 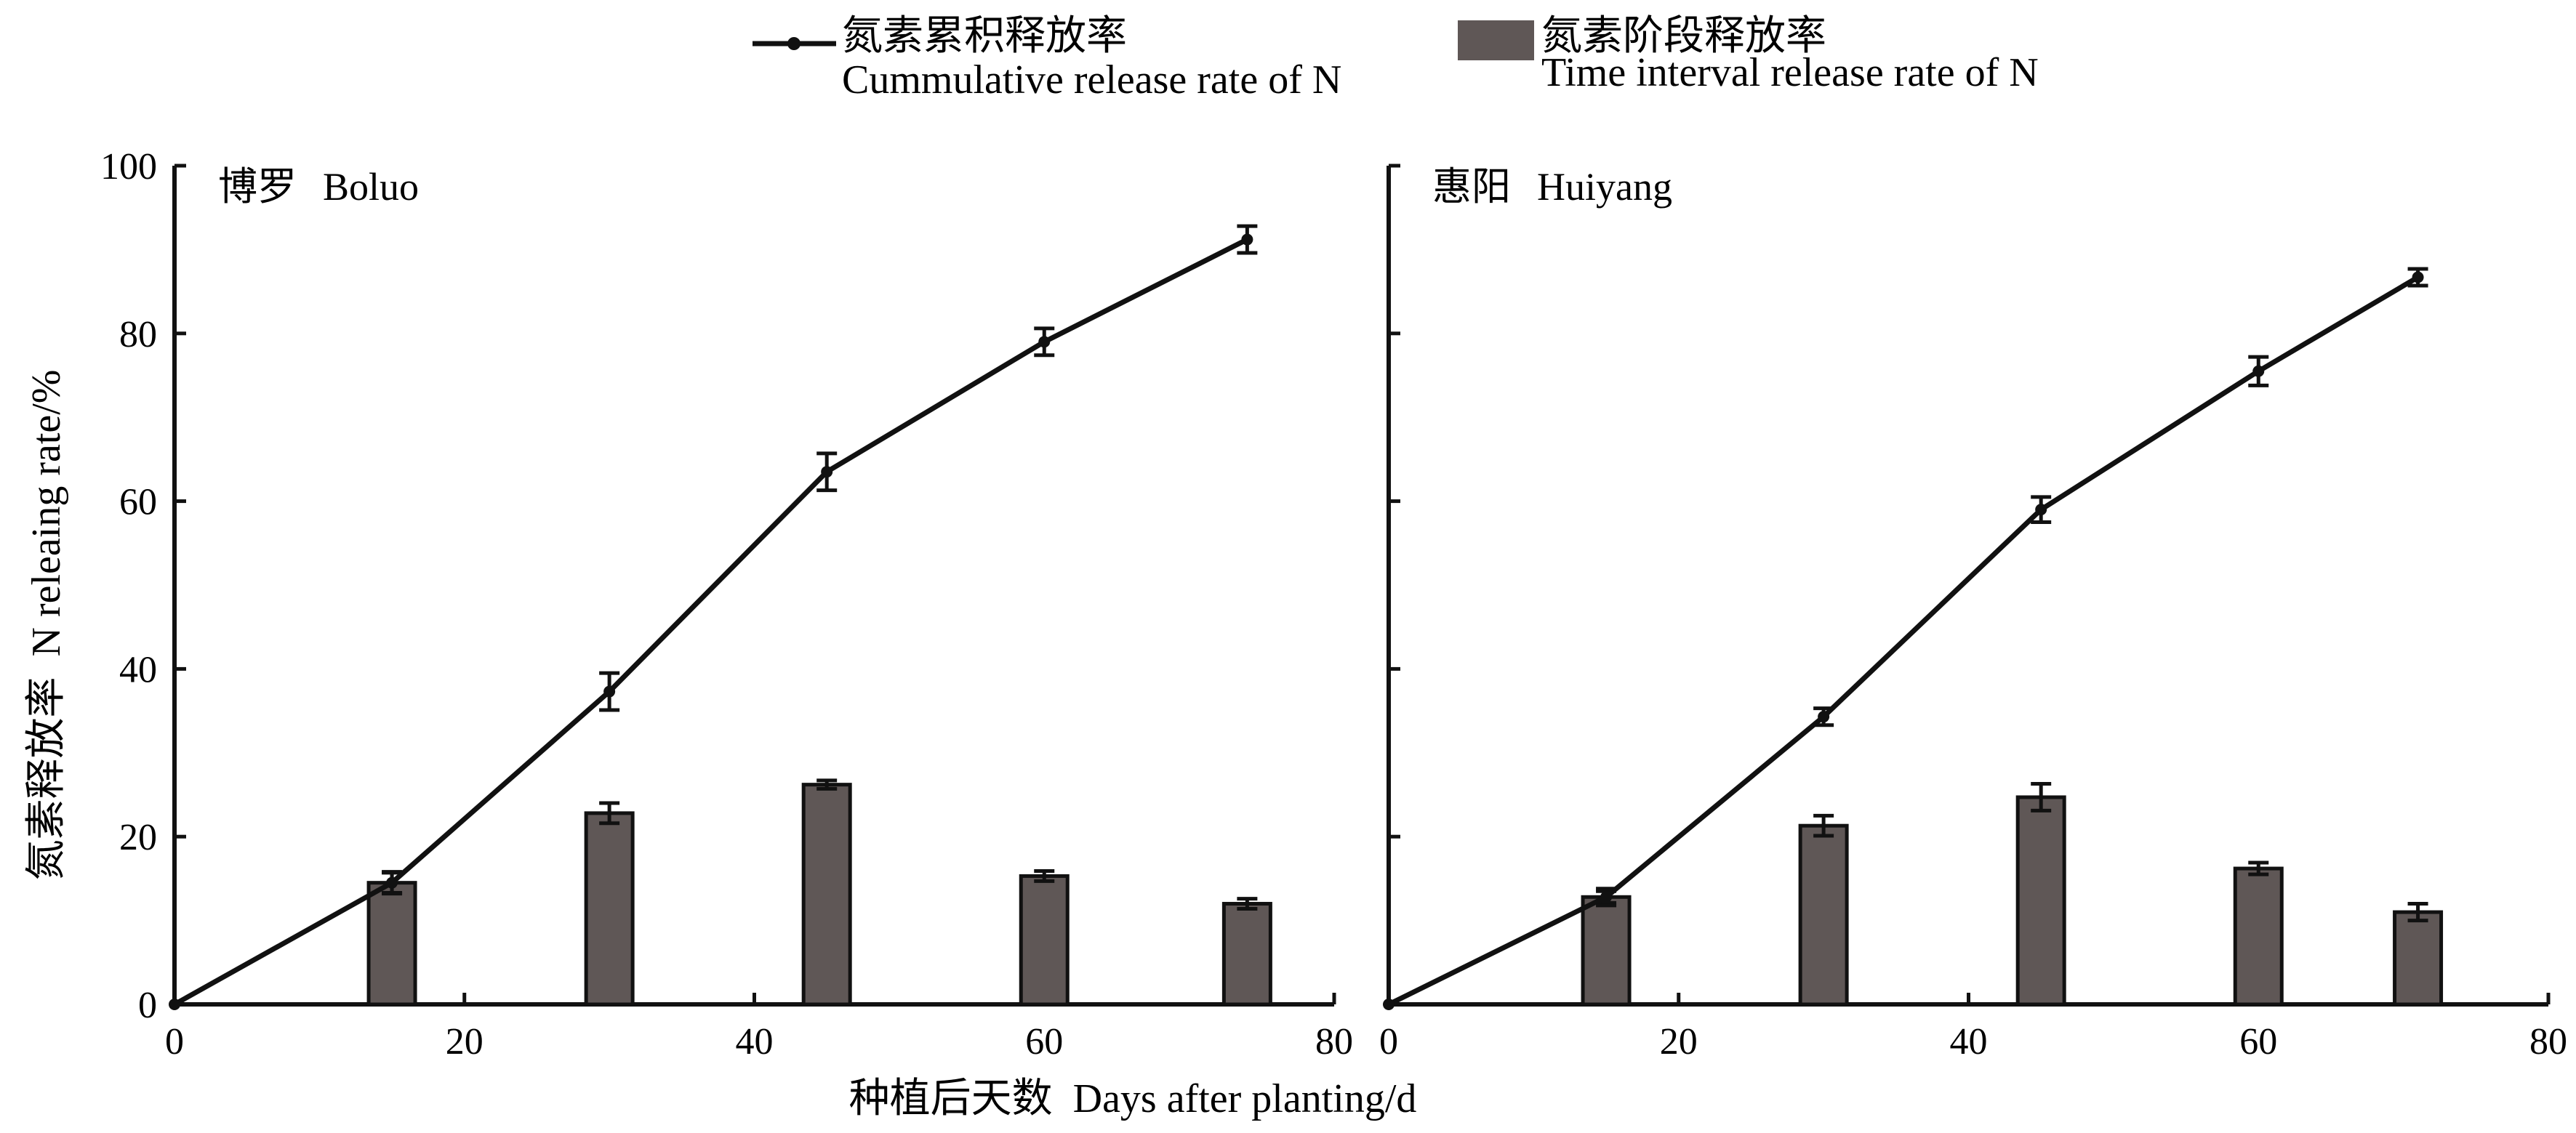 I want to click on panel-title-zh: 惠阳, so click(x=1471, y=187).